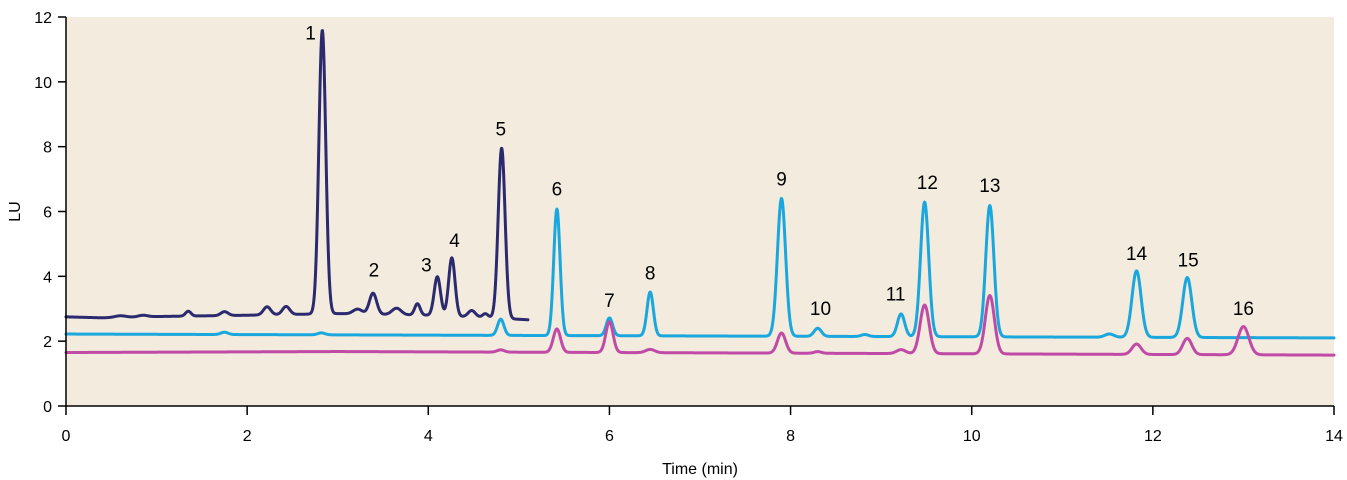 The height and width of the screenshot is (480, 1347). I want to click on peak-label: 3, so click(426, 265).